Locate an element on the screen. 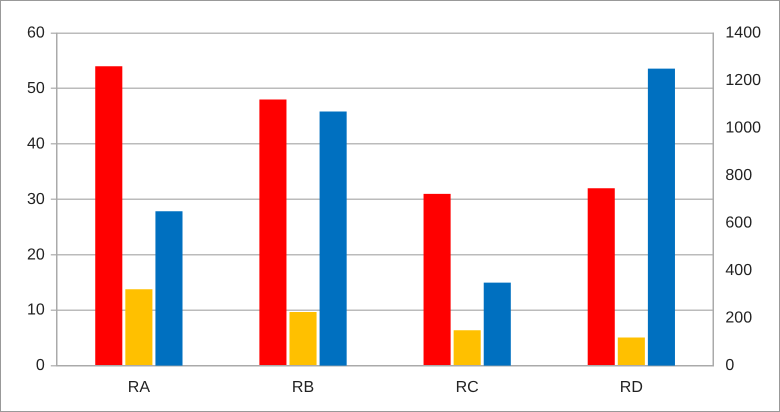 This screenshot has height=412, width=780. y2-tick-label: 800 is located at coordinates (738, 175).